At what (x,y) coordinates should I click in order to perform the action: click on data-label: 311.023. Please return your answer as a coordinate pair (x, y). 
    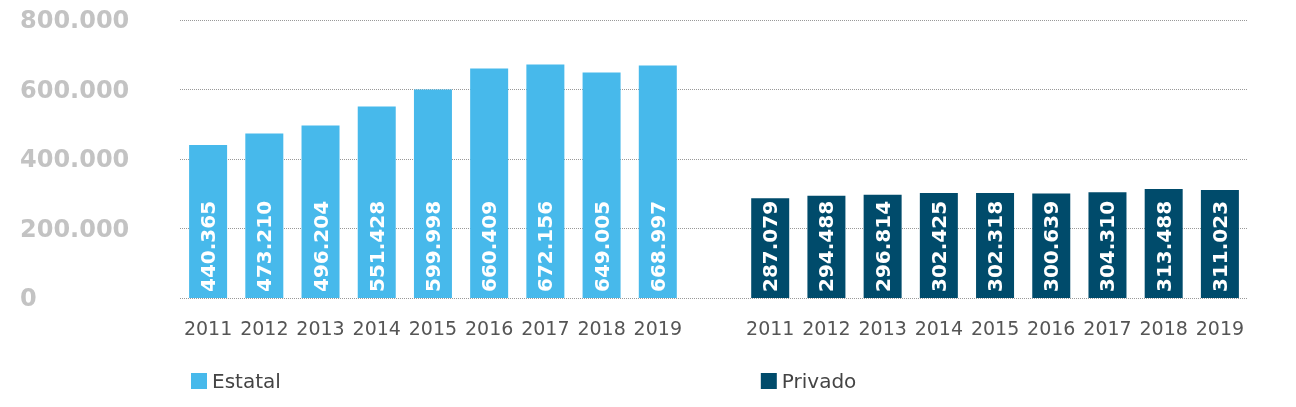
    Looking at the image, I should click on (1219, 246).